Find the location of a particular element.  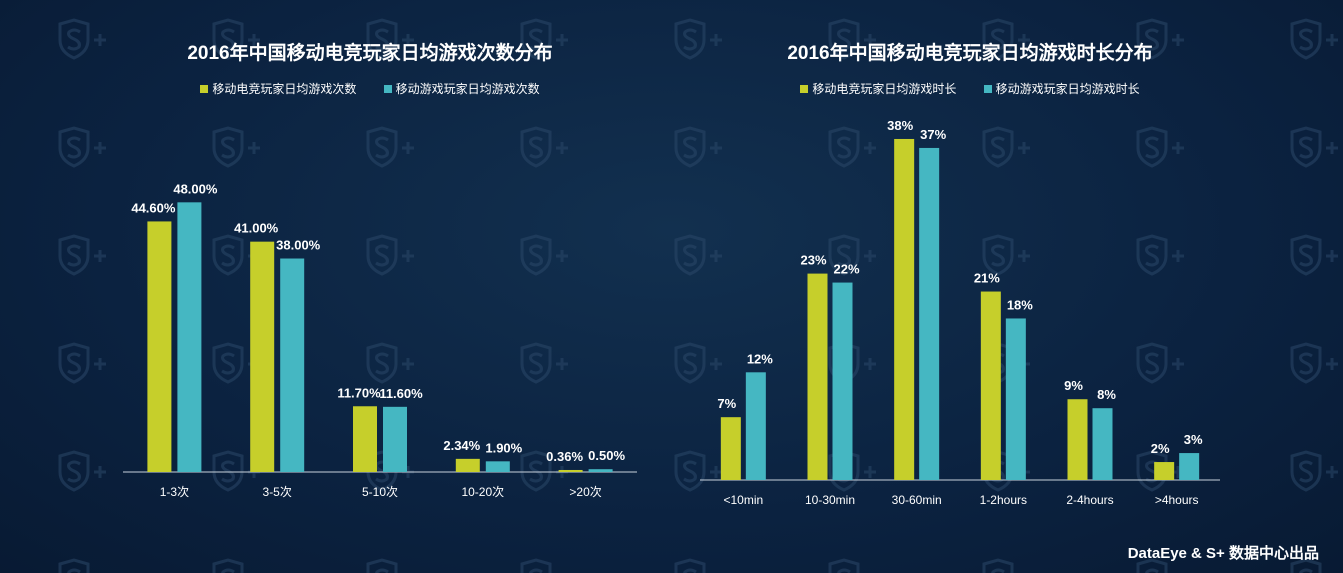

legend-label: 移动电竞玩家日均游戏时长 is located at coordinates (884, 89).